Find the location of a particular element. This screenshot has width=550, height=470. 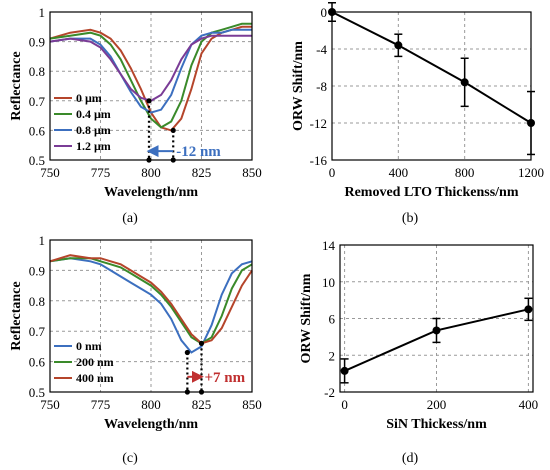

y-tick-label: 0 is located at coordinates (324, 12).